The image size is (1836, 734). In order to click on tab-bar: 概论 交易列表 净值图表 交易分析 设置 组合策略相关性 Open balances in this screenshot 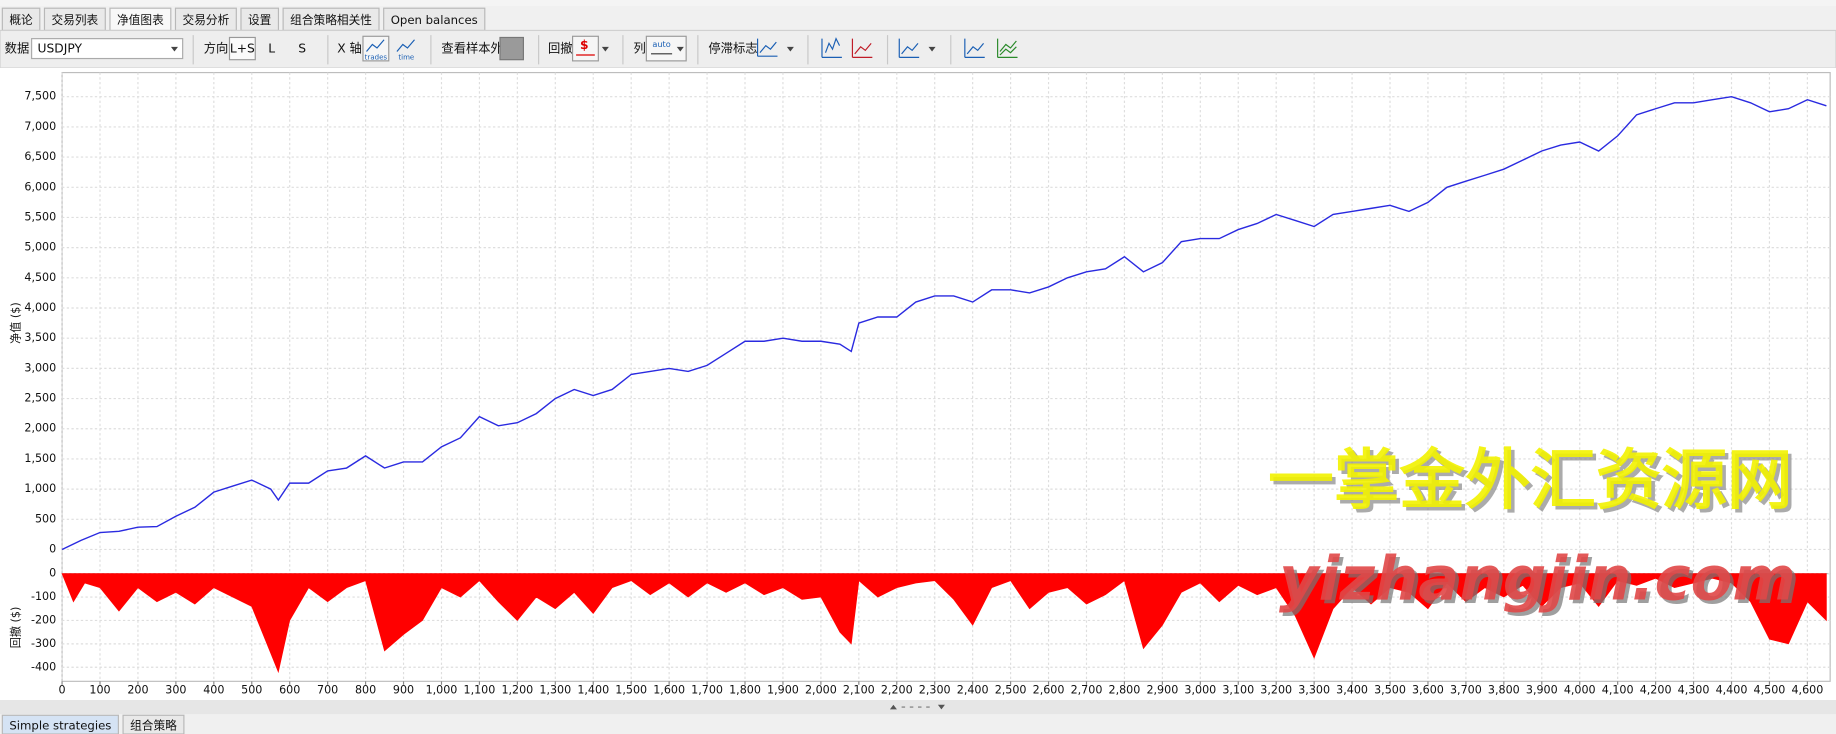, I will do `click(243, 19)`.